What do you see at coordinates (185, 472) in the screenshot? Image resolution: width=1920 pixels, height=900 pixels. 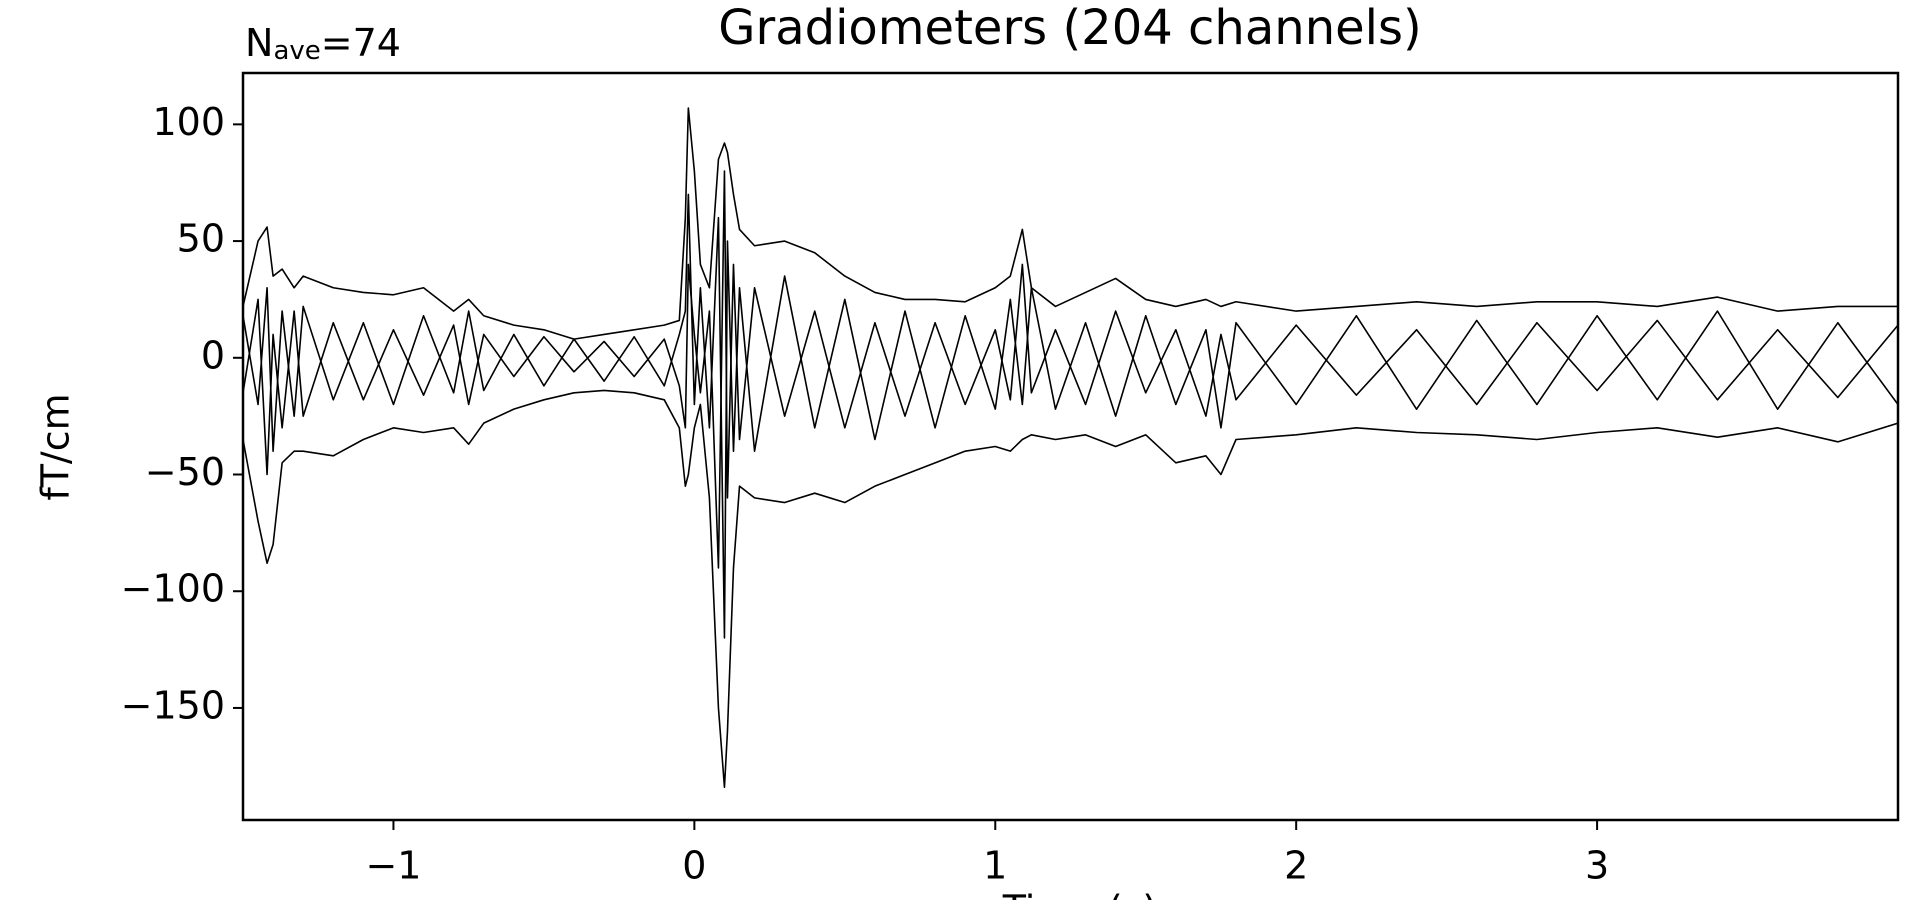 I see `y-tick-label: −50` at bounding box center [185, 472].